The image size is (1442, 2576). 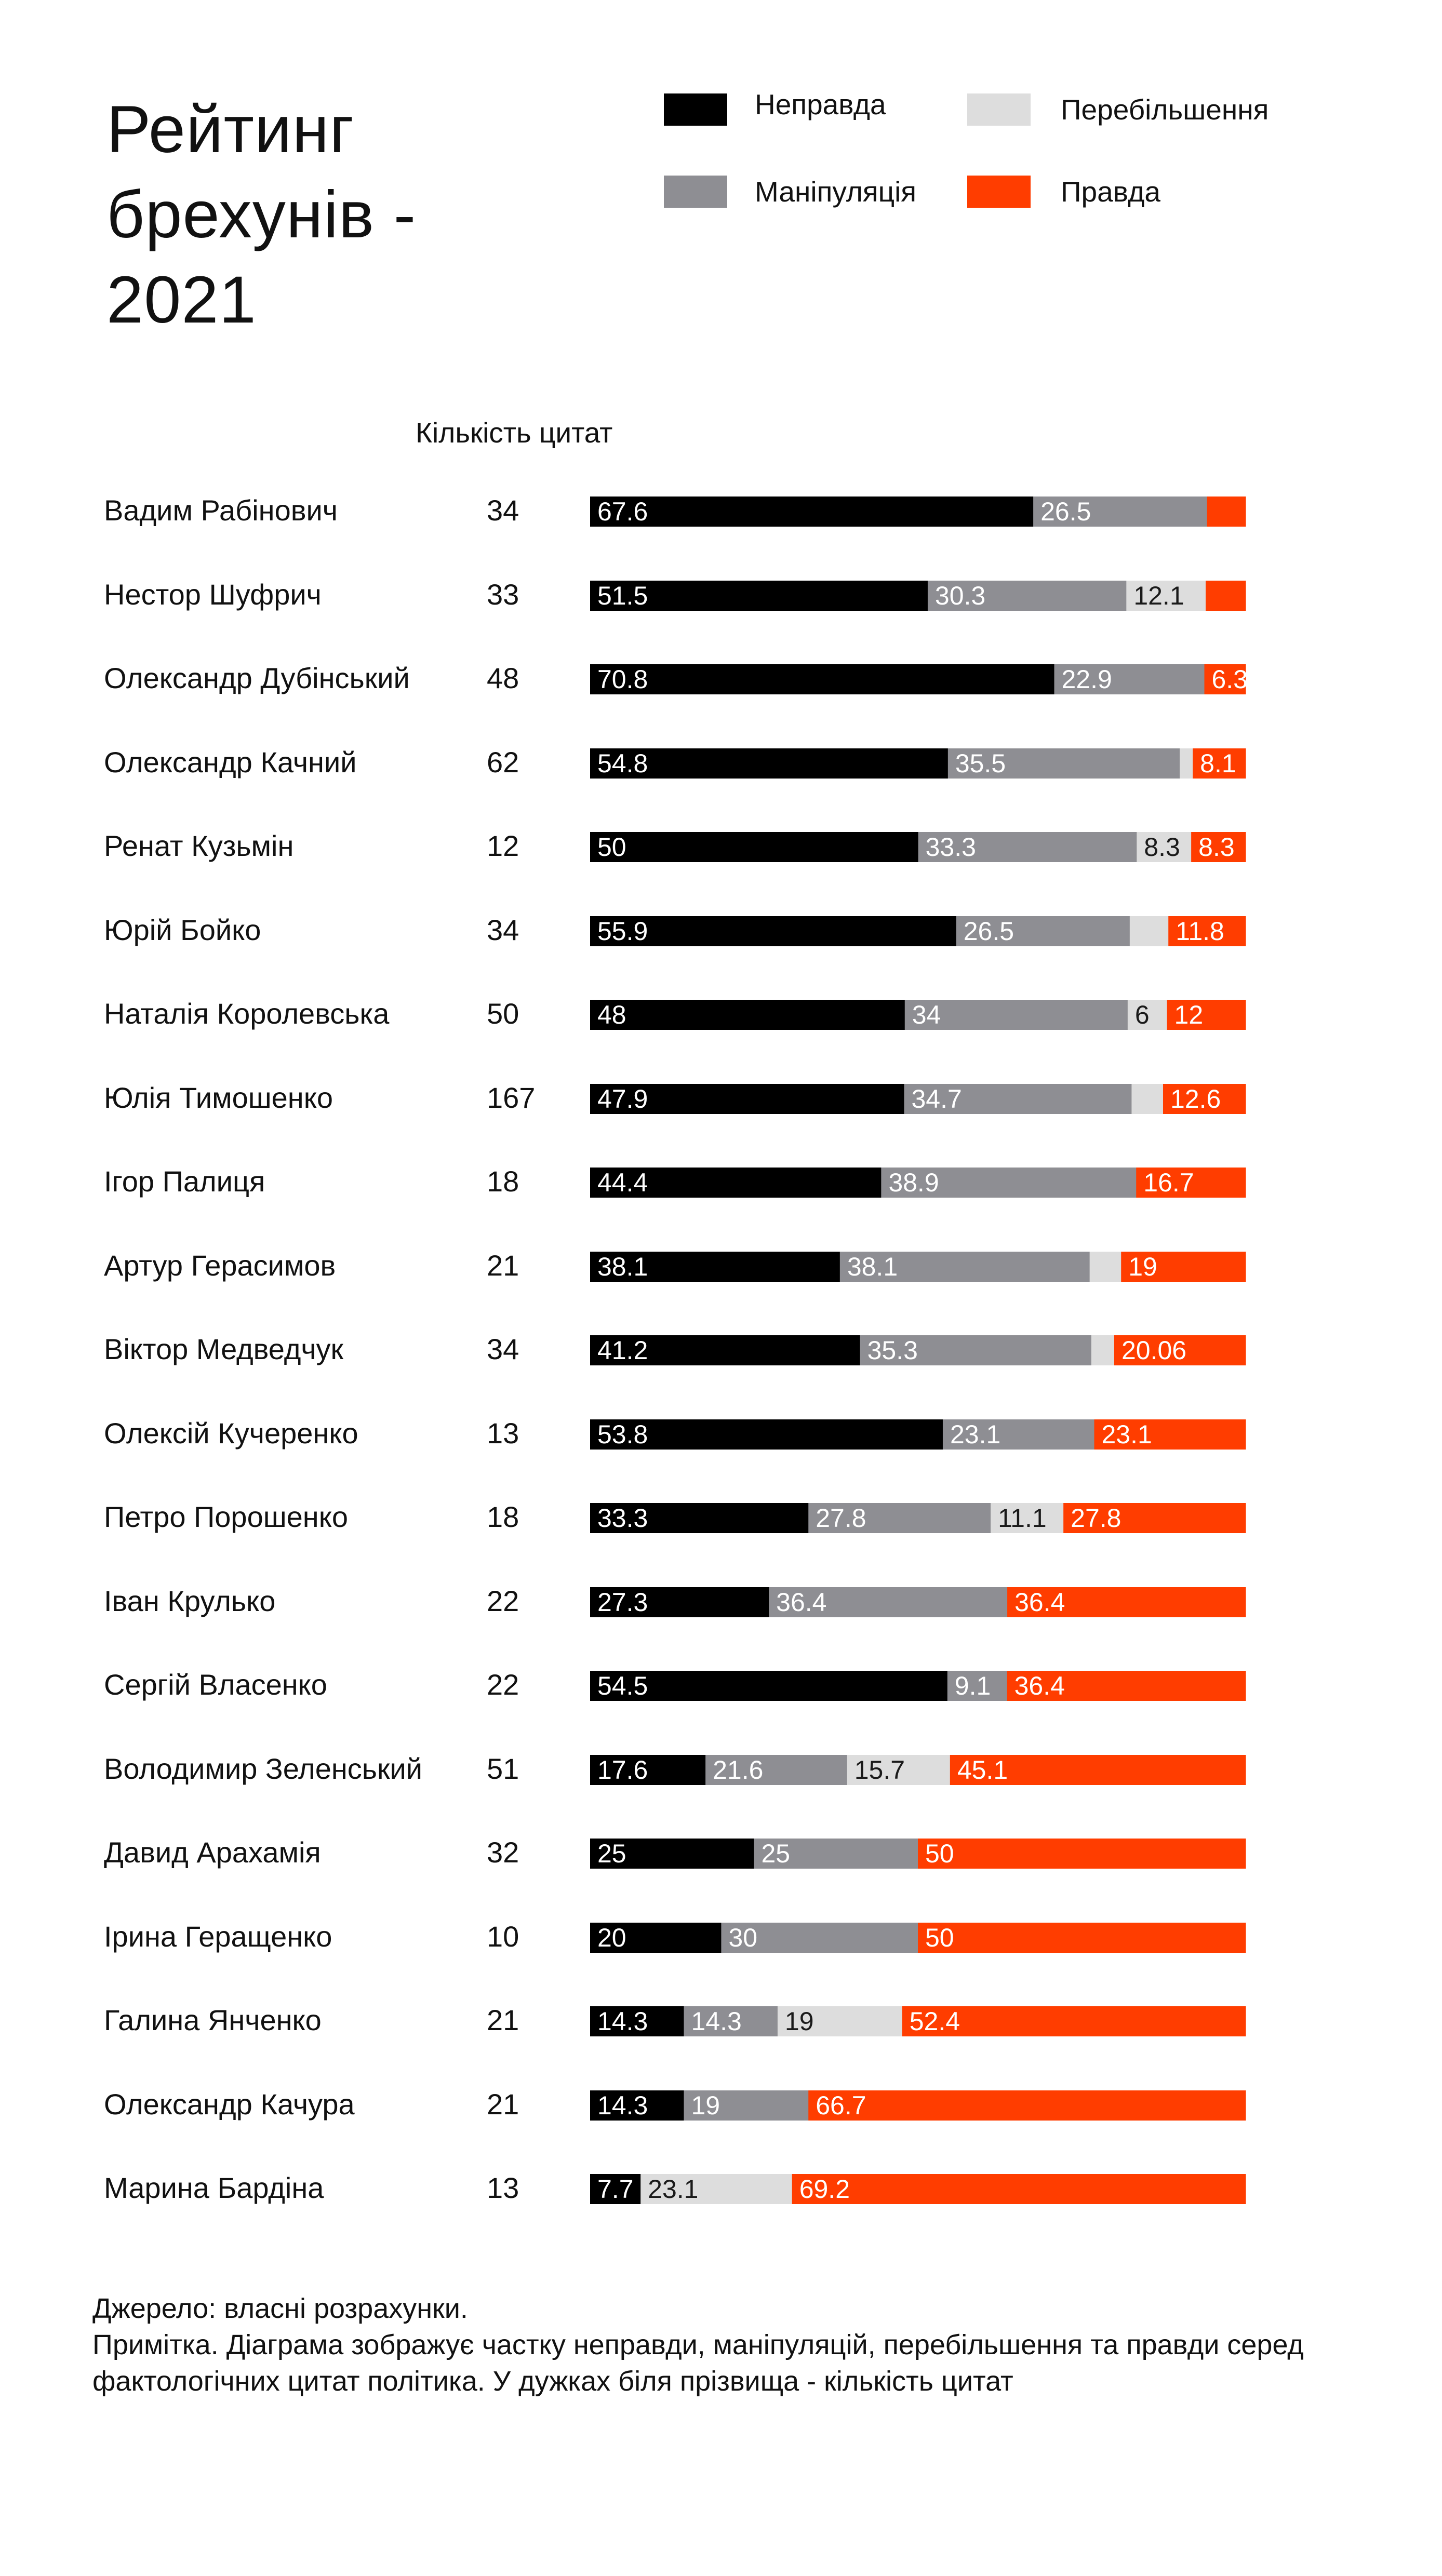 I want to click on data-label: 8.1, so click(x=1218, y=764).